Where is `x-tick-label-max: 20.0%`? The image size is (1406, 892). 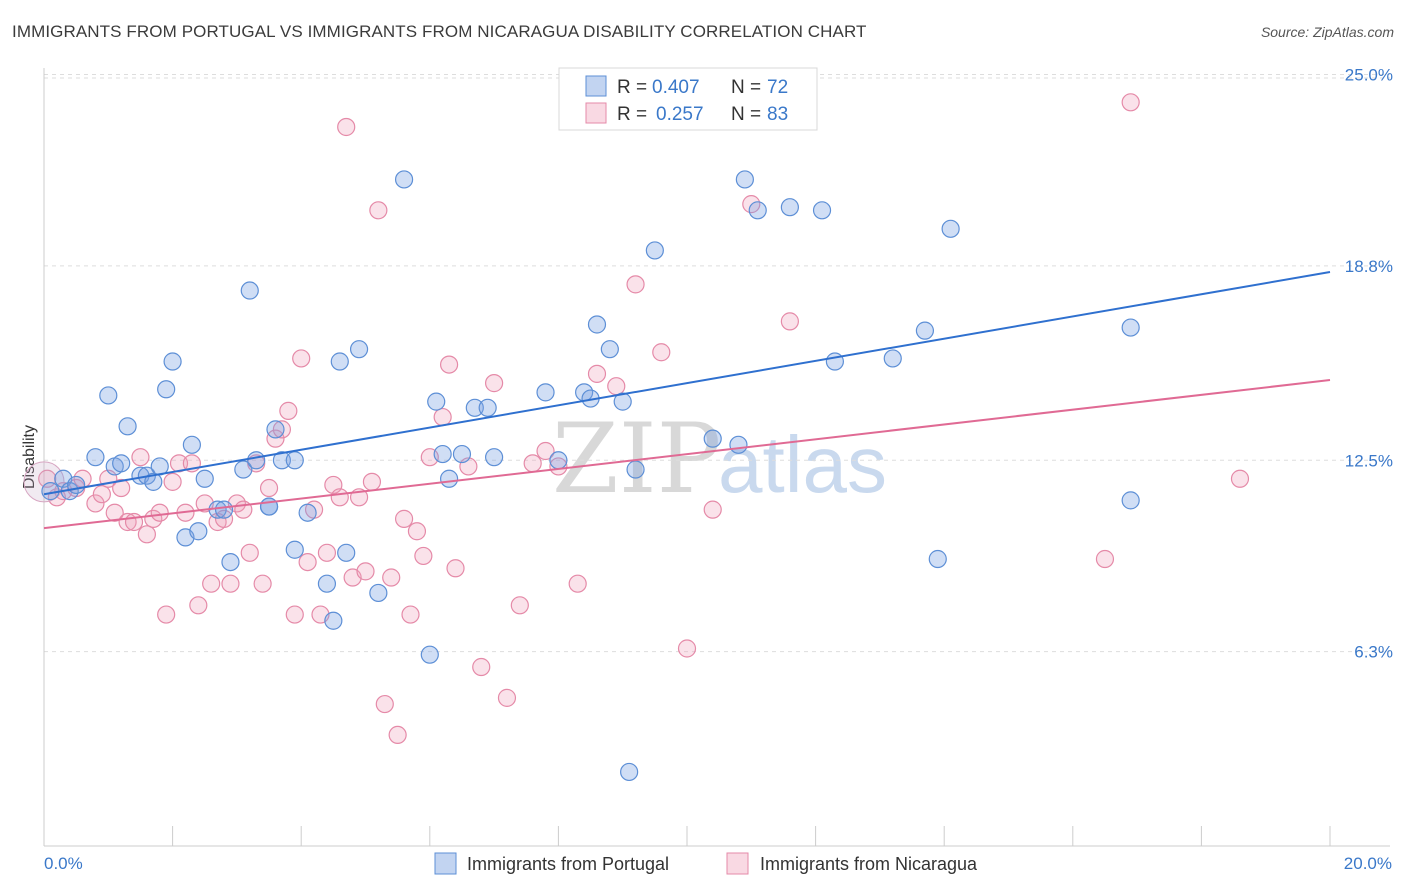
x-tick-label-max: 20.0% is located at coordinates (1368, 863).